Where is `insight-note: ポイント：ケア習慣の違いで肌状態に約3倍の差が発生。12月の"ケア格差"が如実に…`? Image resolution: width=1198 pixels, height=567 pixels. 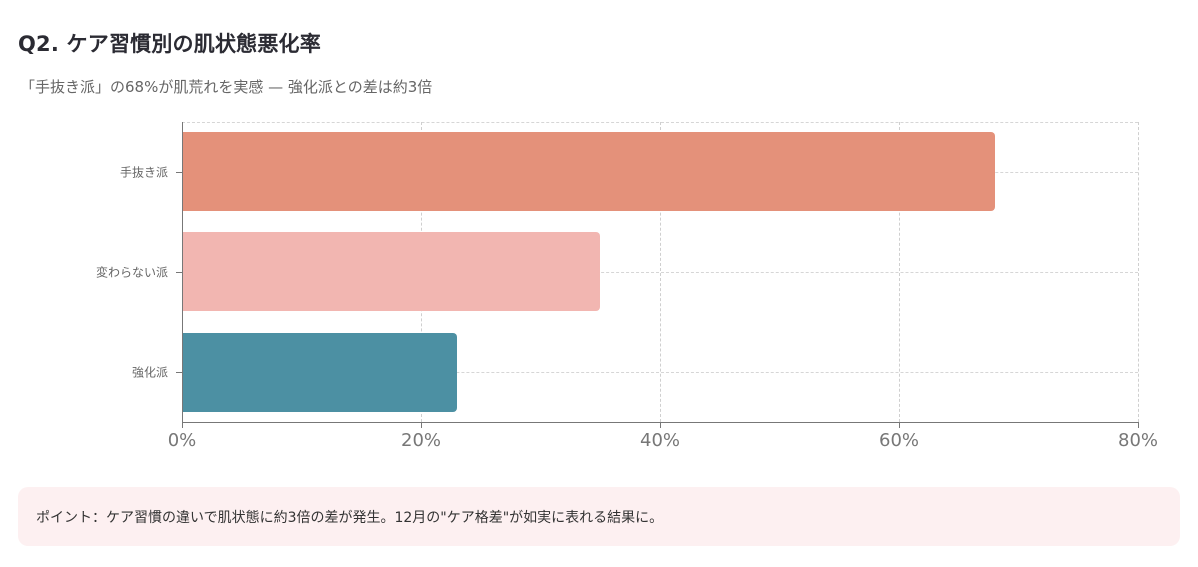
insight-note: ポイント：ケア習慣の違いで肌状態に約3倍の差が発生。12月の"ケア格差"が如実に… is located at coordinates (599, 516).